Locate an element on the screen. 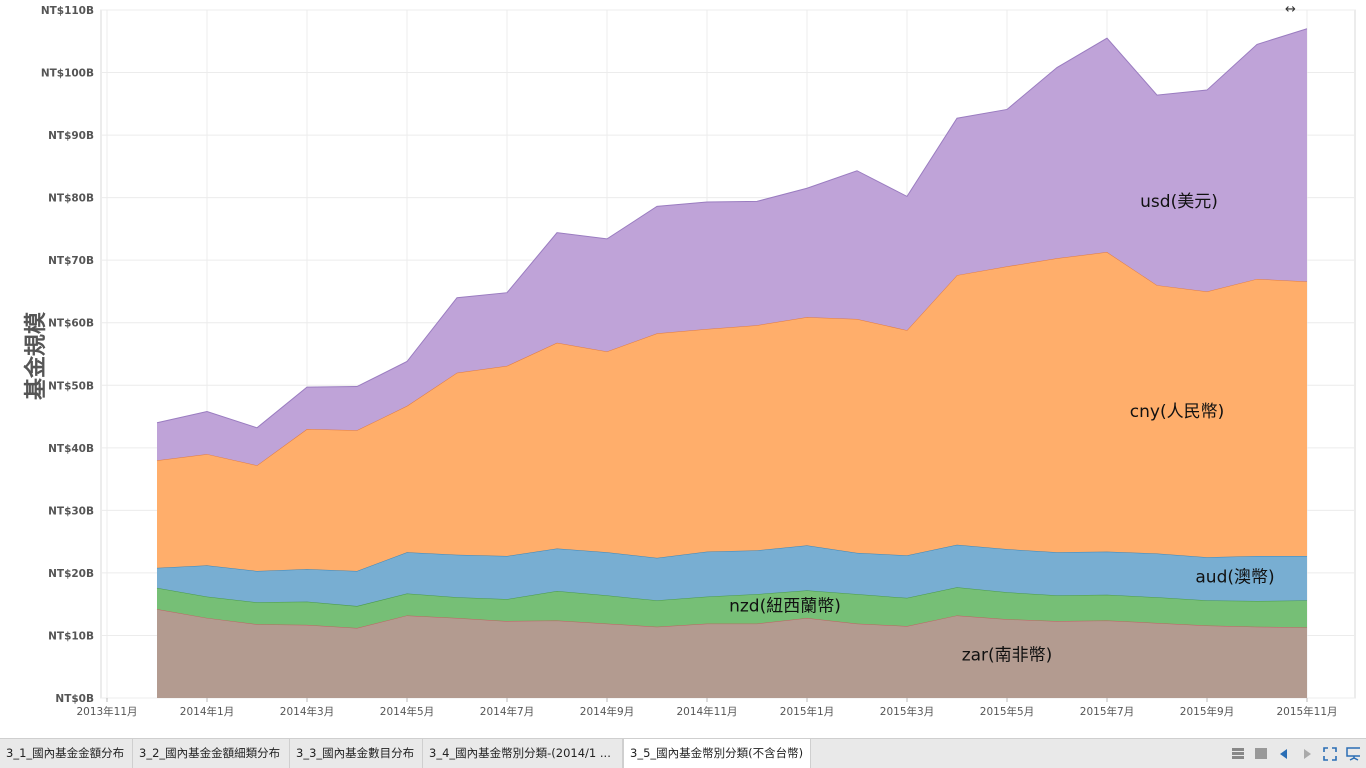 This screenshot has height=768, width=1366. tab-label: 3_3_國內基金數目分布 is located at coordinates (355, 753).